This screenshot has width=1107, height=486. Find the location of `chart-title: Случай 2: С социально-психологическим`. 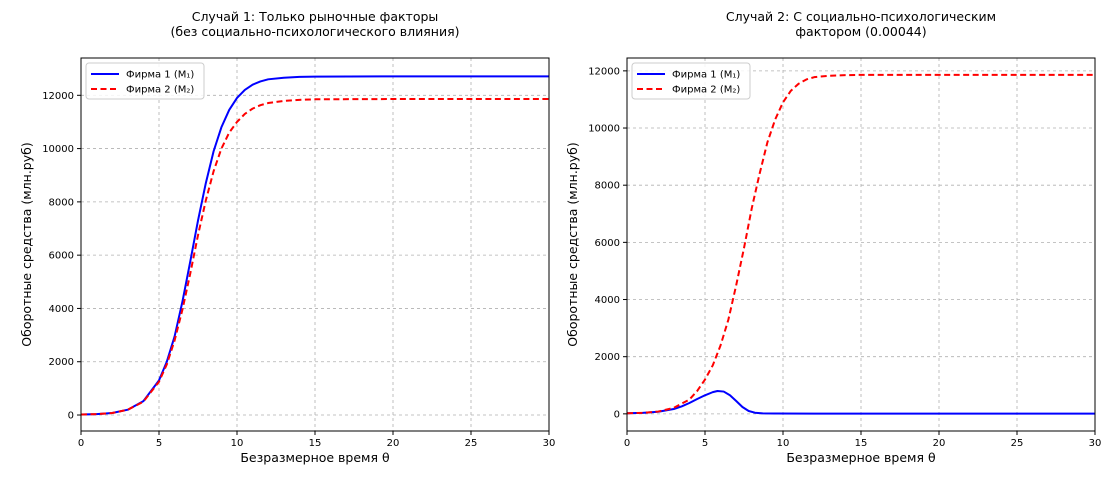

chart-title: Случай 2: С социально-психологическим is located at coordinates (861, 16).